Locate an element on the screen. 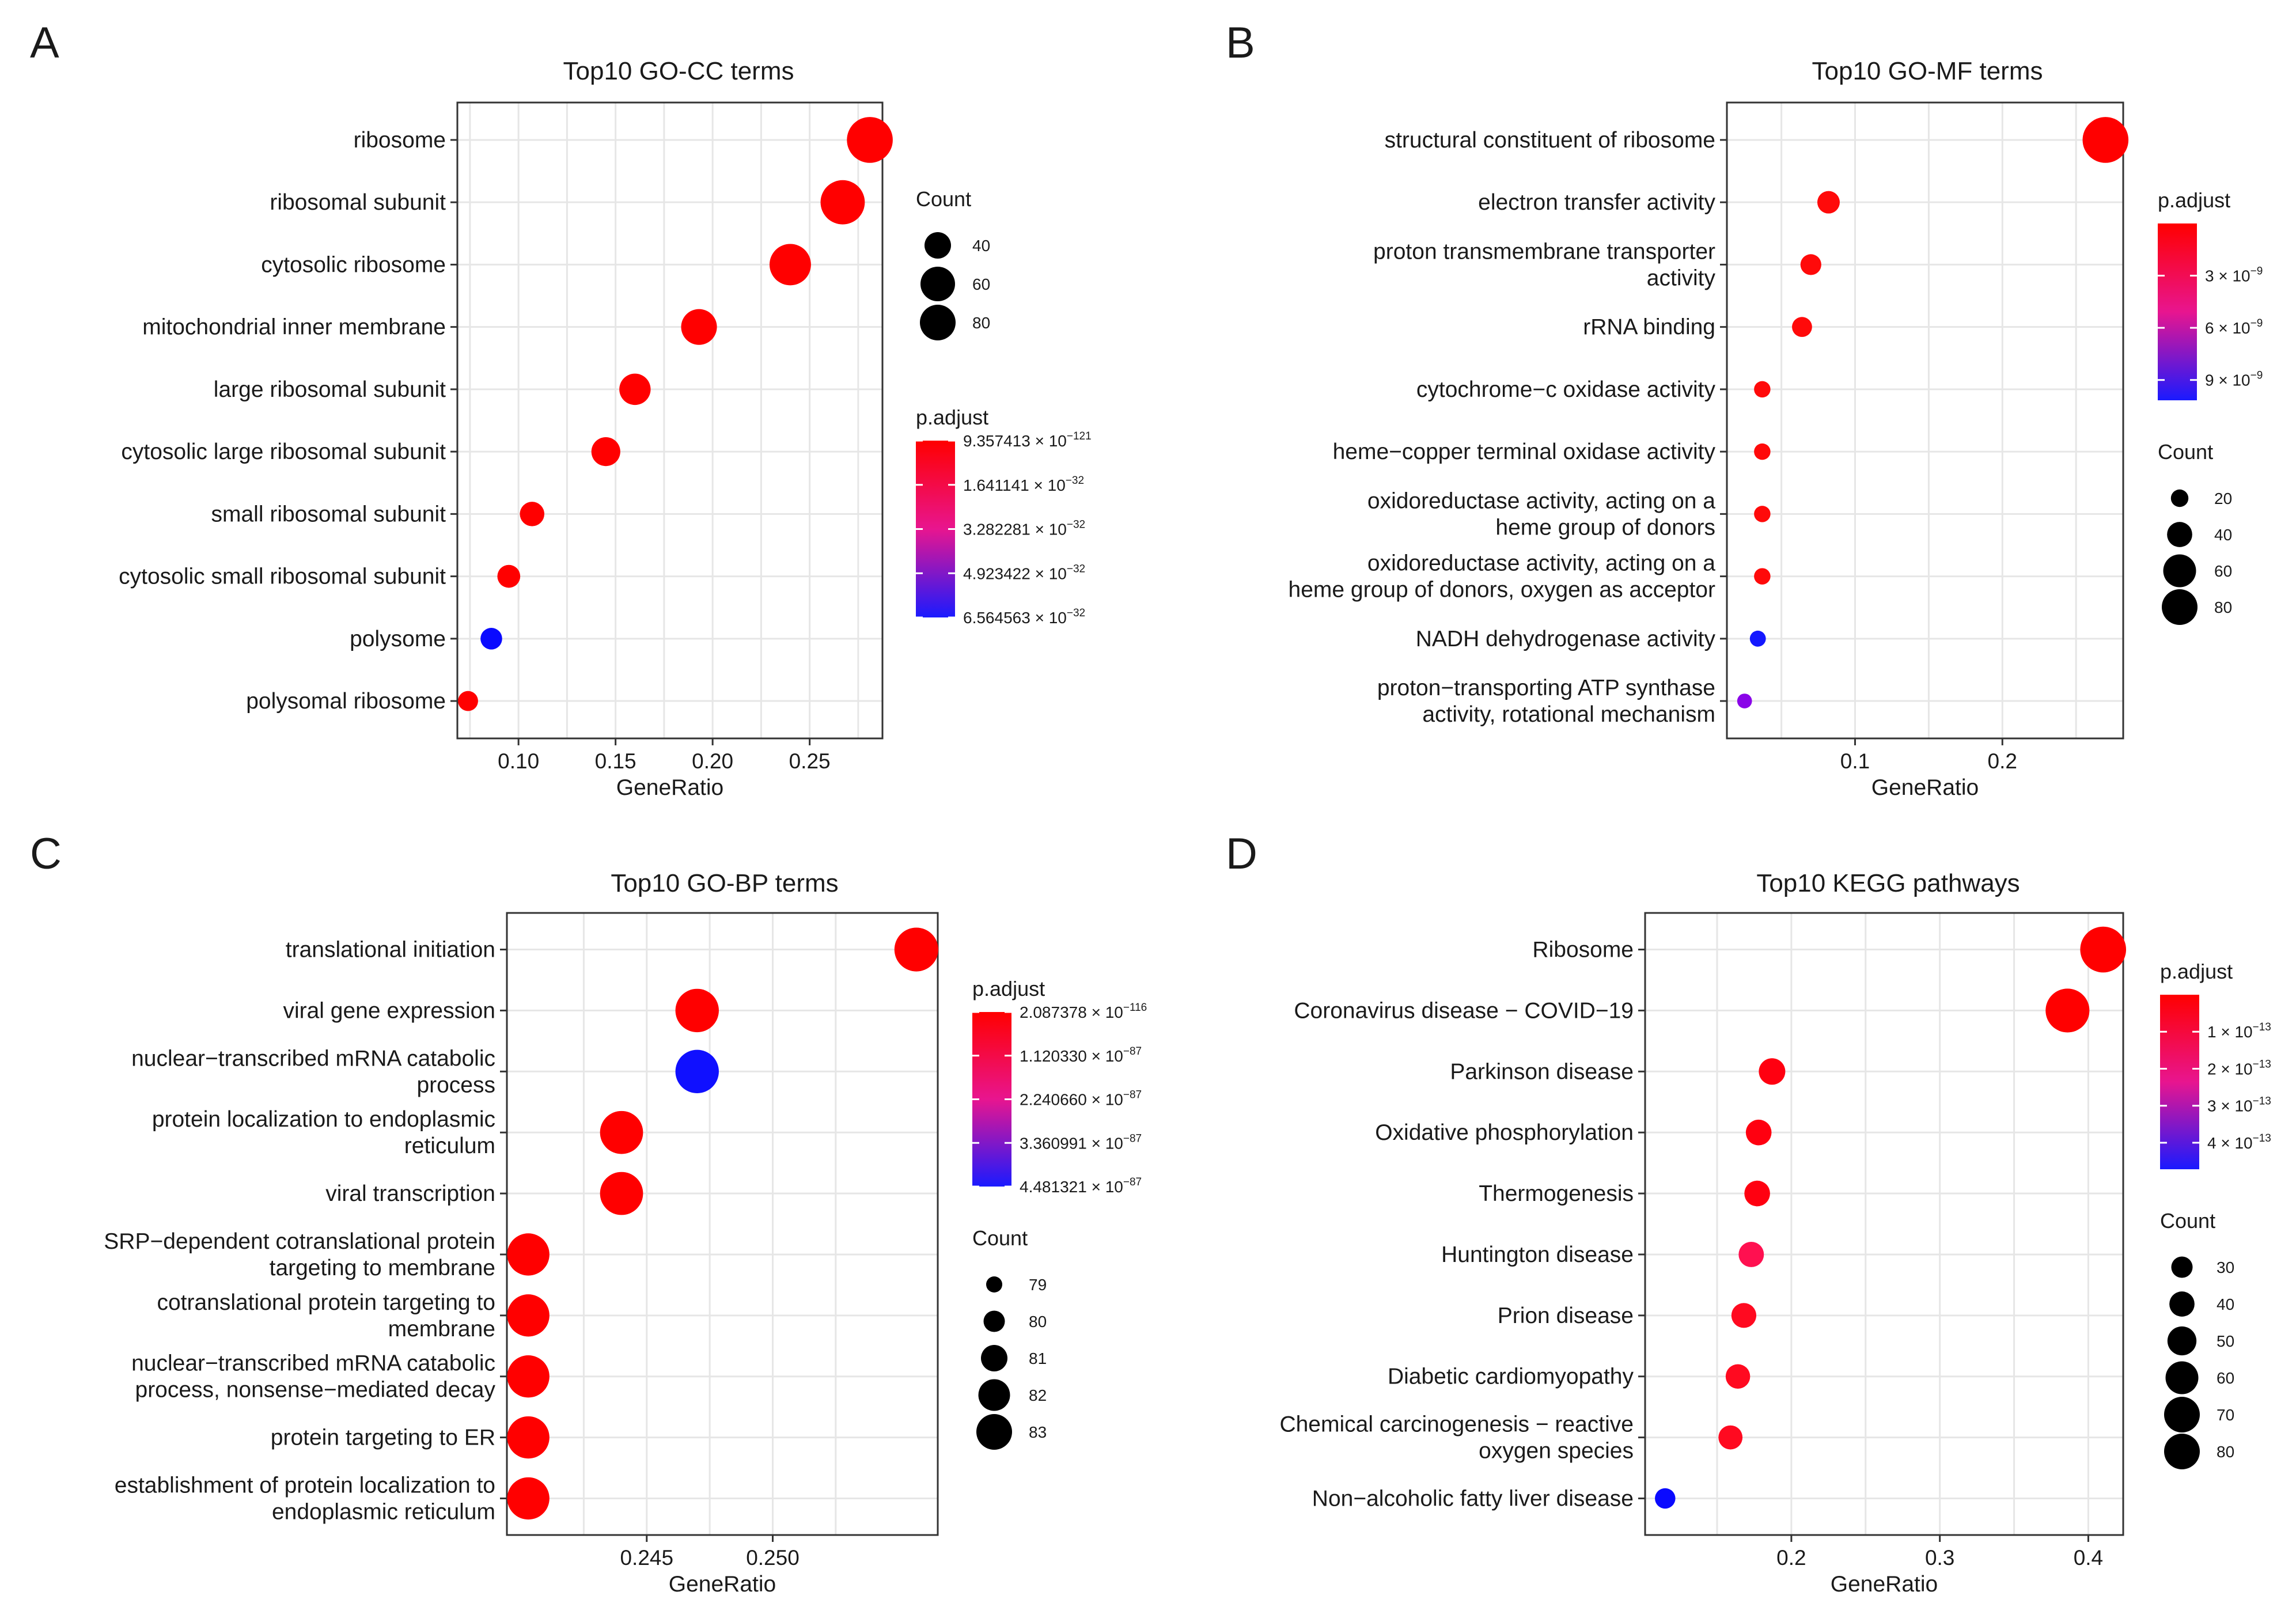 Image resolution: width=2296 pixels, height=1607 pixels. term-label: protein targeting to ER is located at coordinates (383, 1438).